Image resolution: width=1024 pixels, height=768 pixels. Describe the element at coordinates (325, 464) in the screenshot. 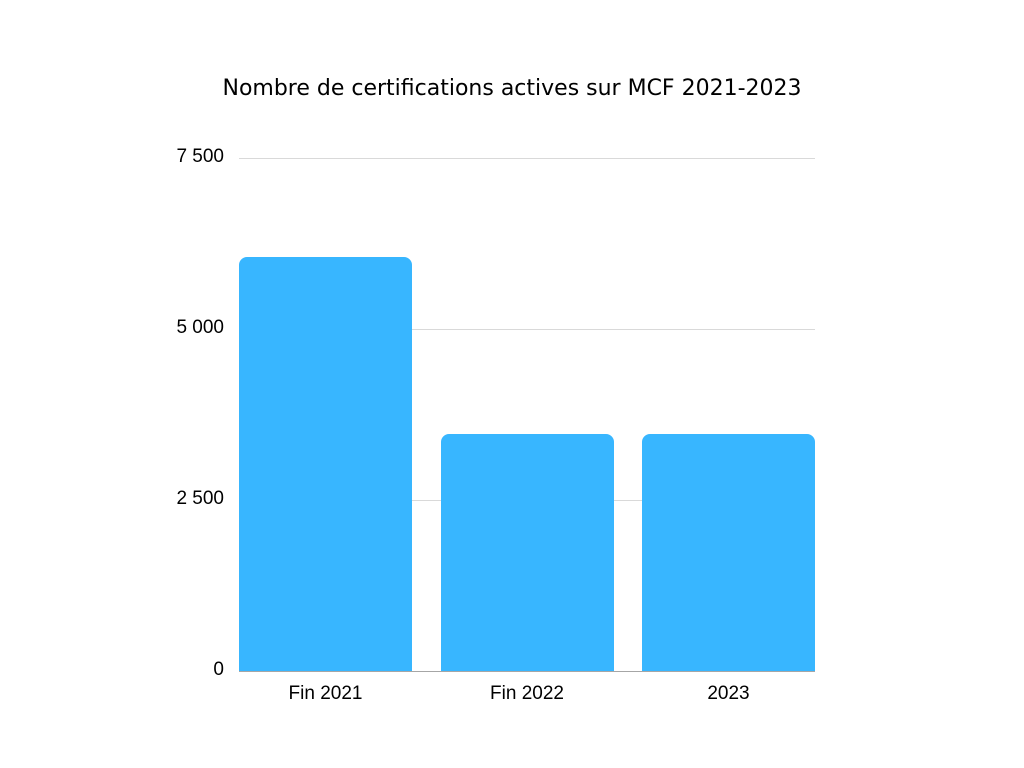

I see `bar-fin-2021` at that location.